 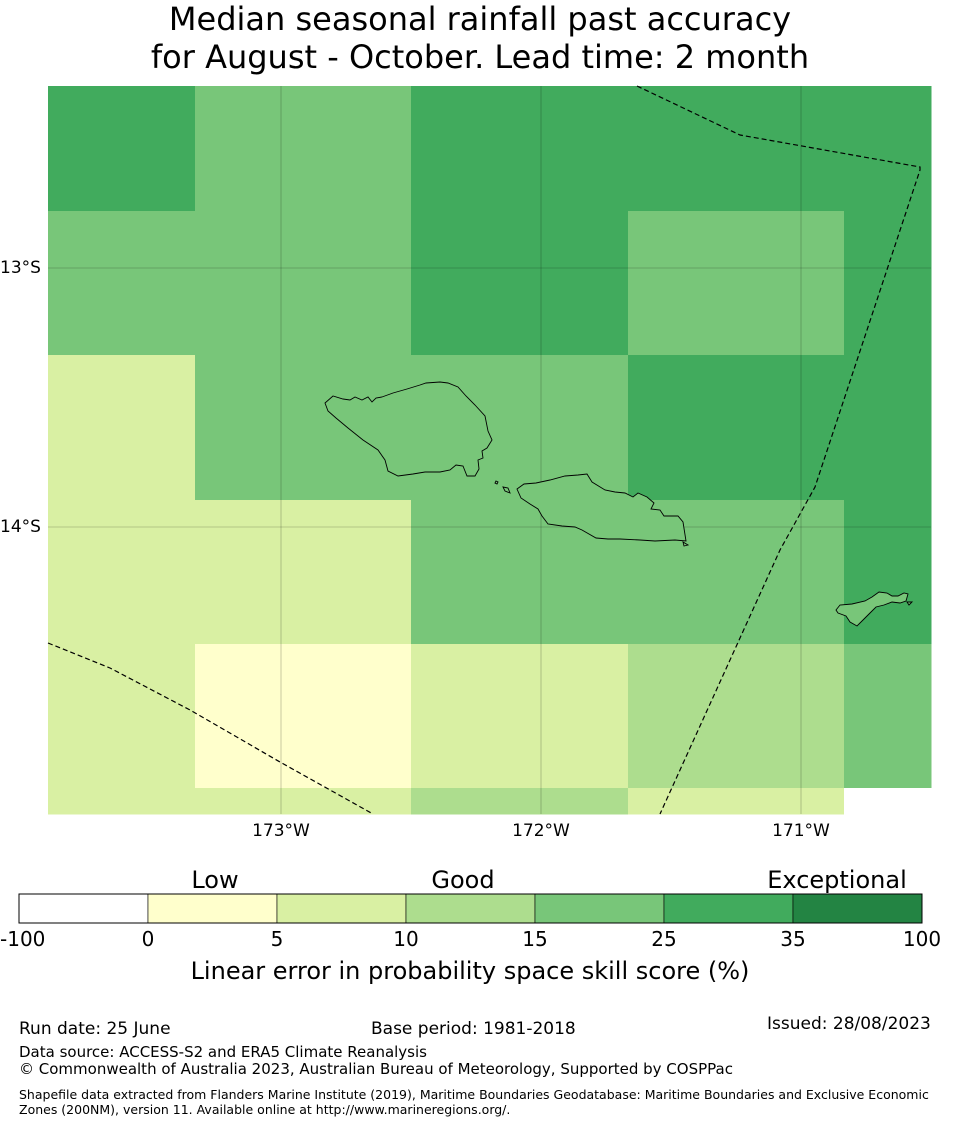 What do you see at coordinates (357, 572) in the screenshot?
I see `grid-cell-r3-c2` at bounding box center [357, 572].